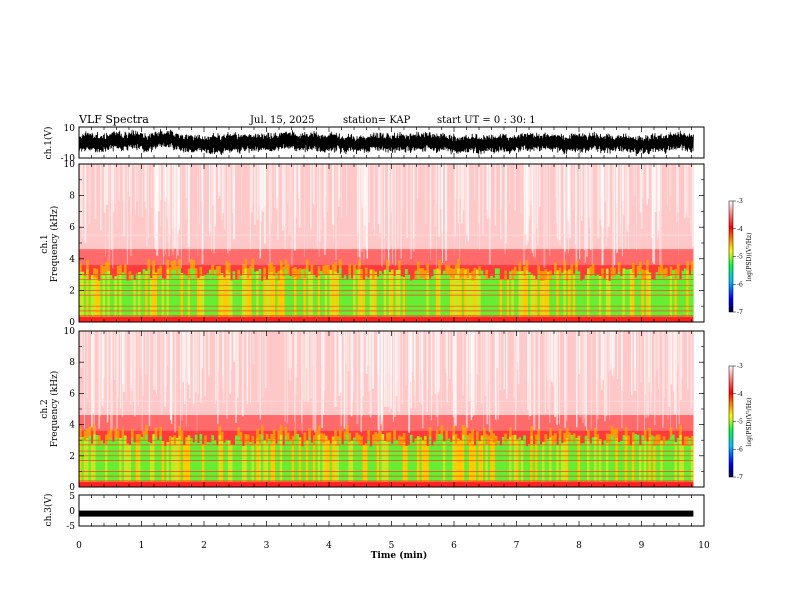 The height and width of the screenshot is (612, 792). I want to click on ch1-colorbar-tick-label: -7, so click(740, 312).